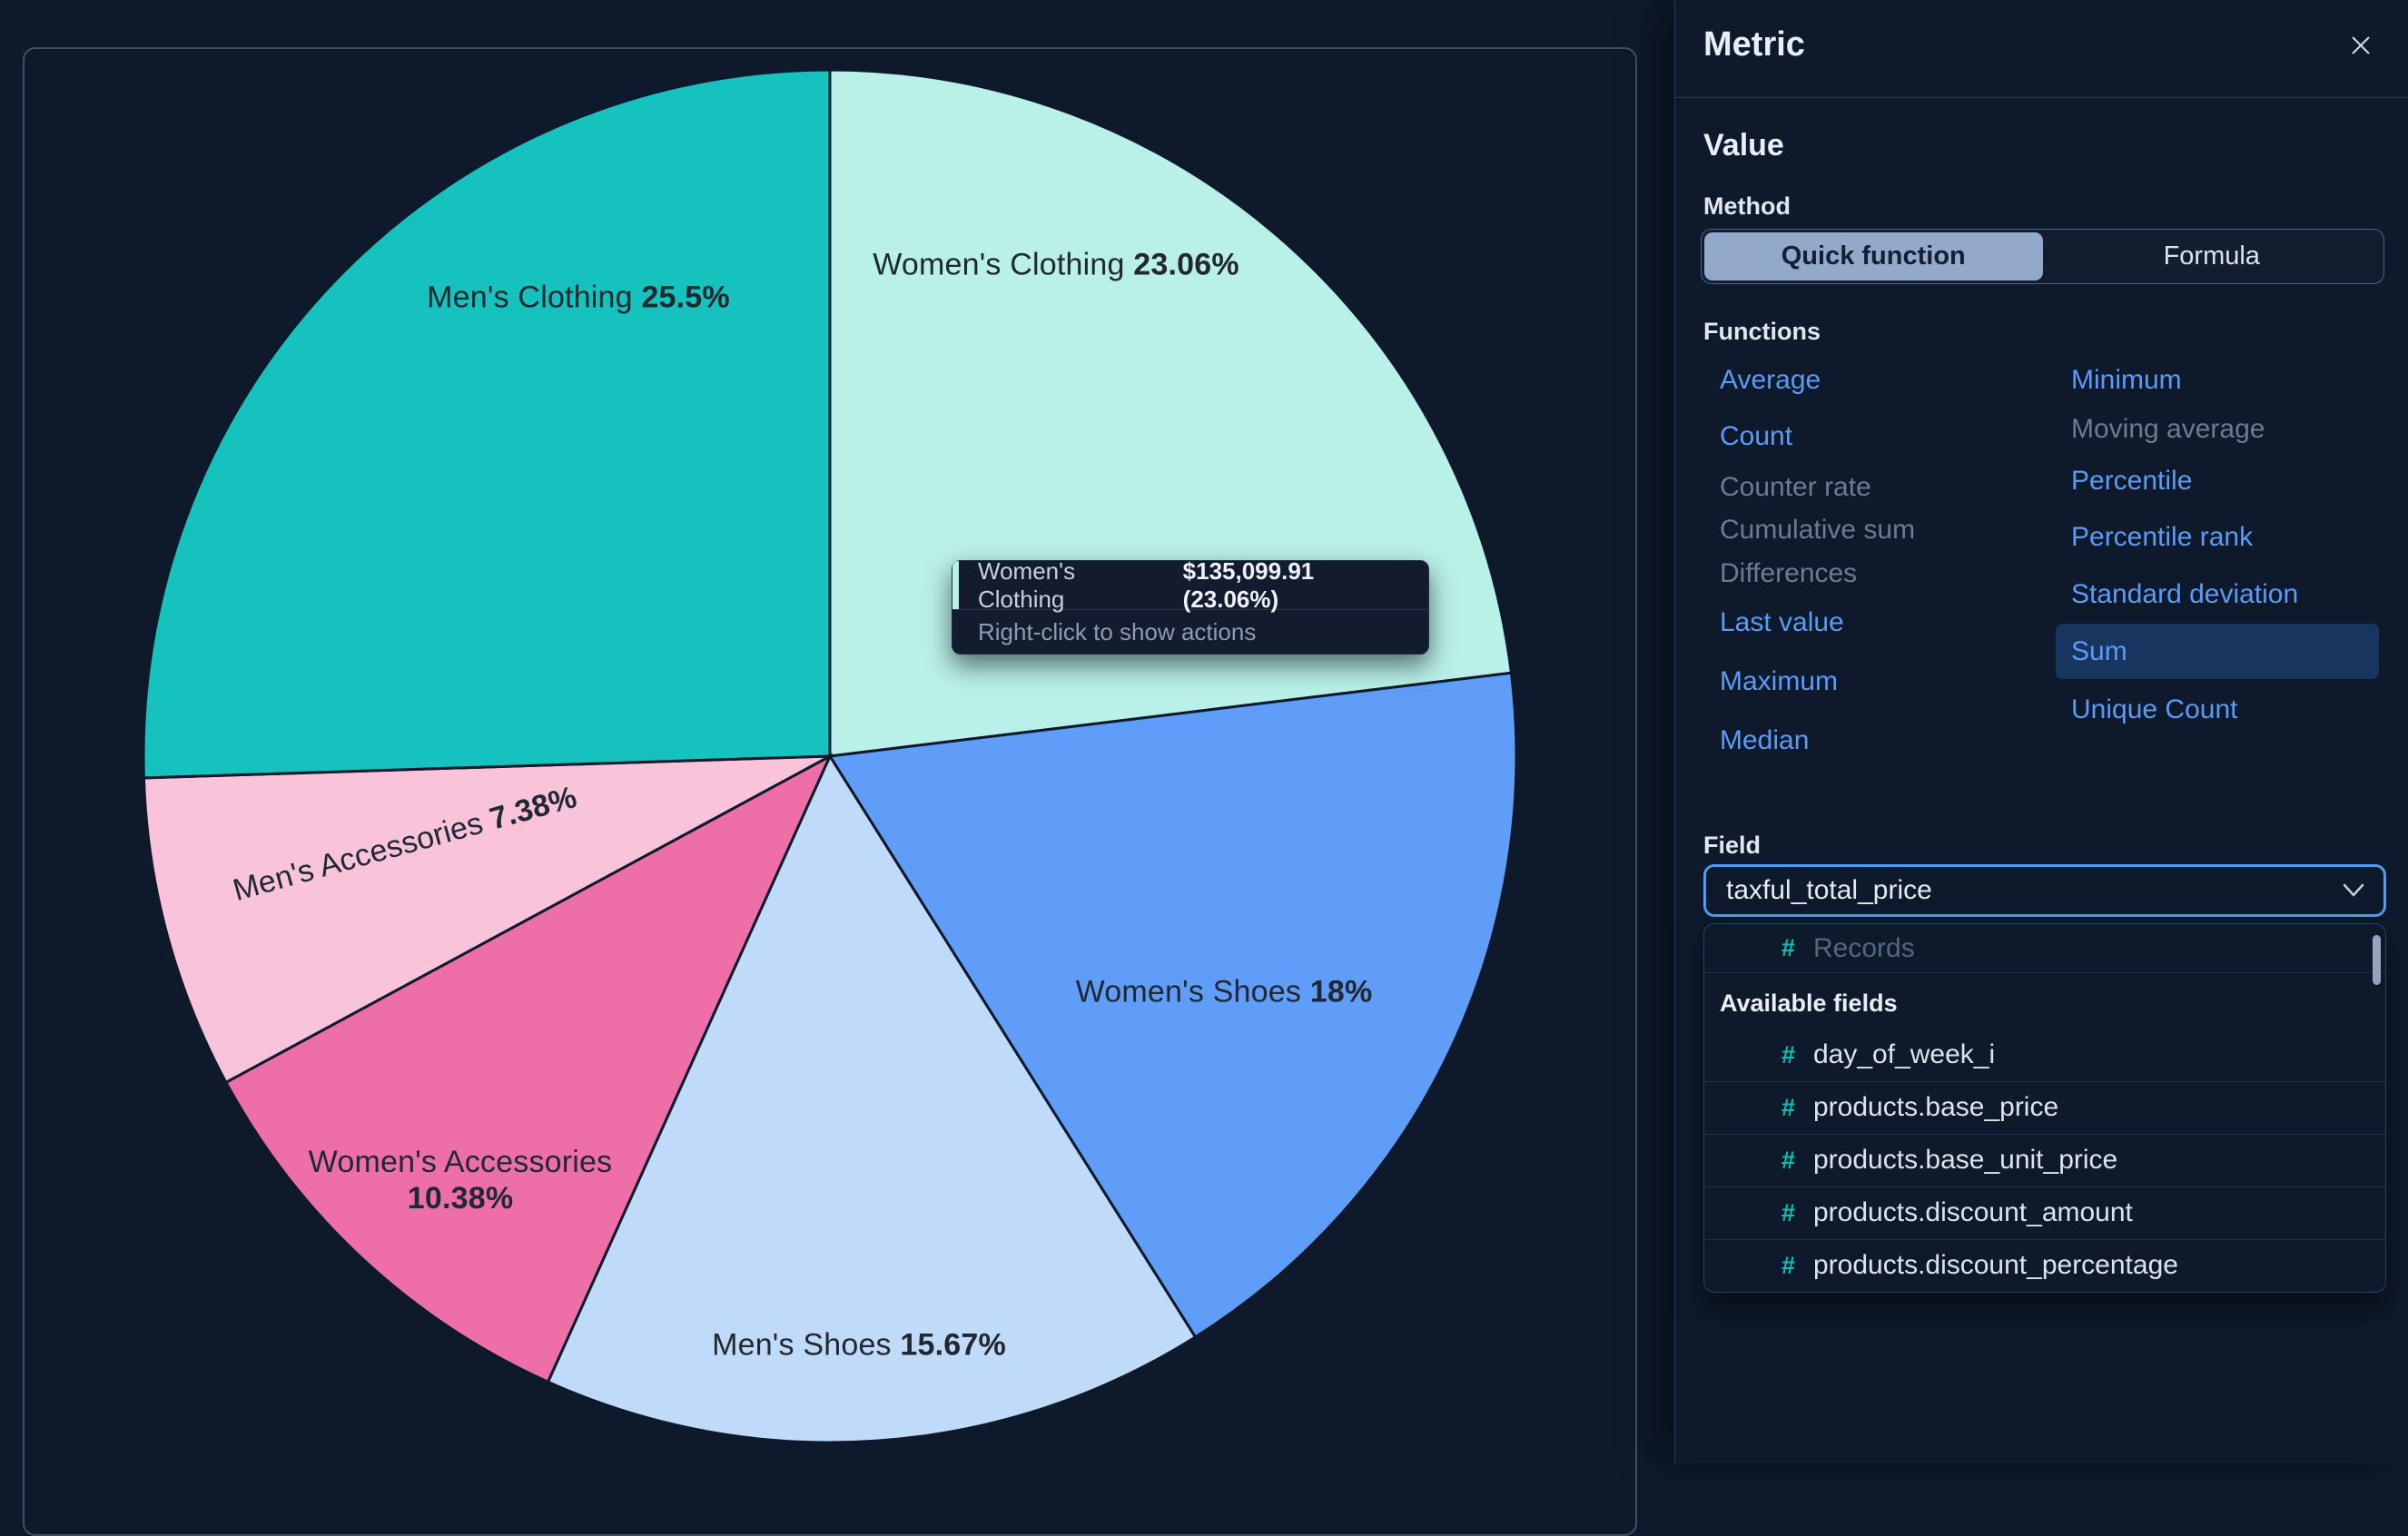 This screenshot has width=2408, height=1536. I want to click on functions-label: Functions, so click(1762, 331).